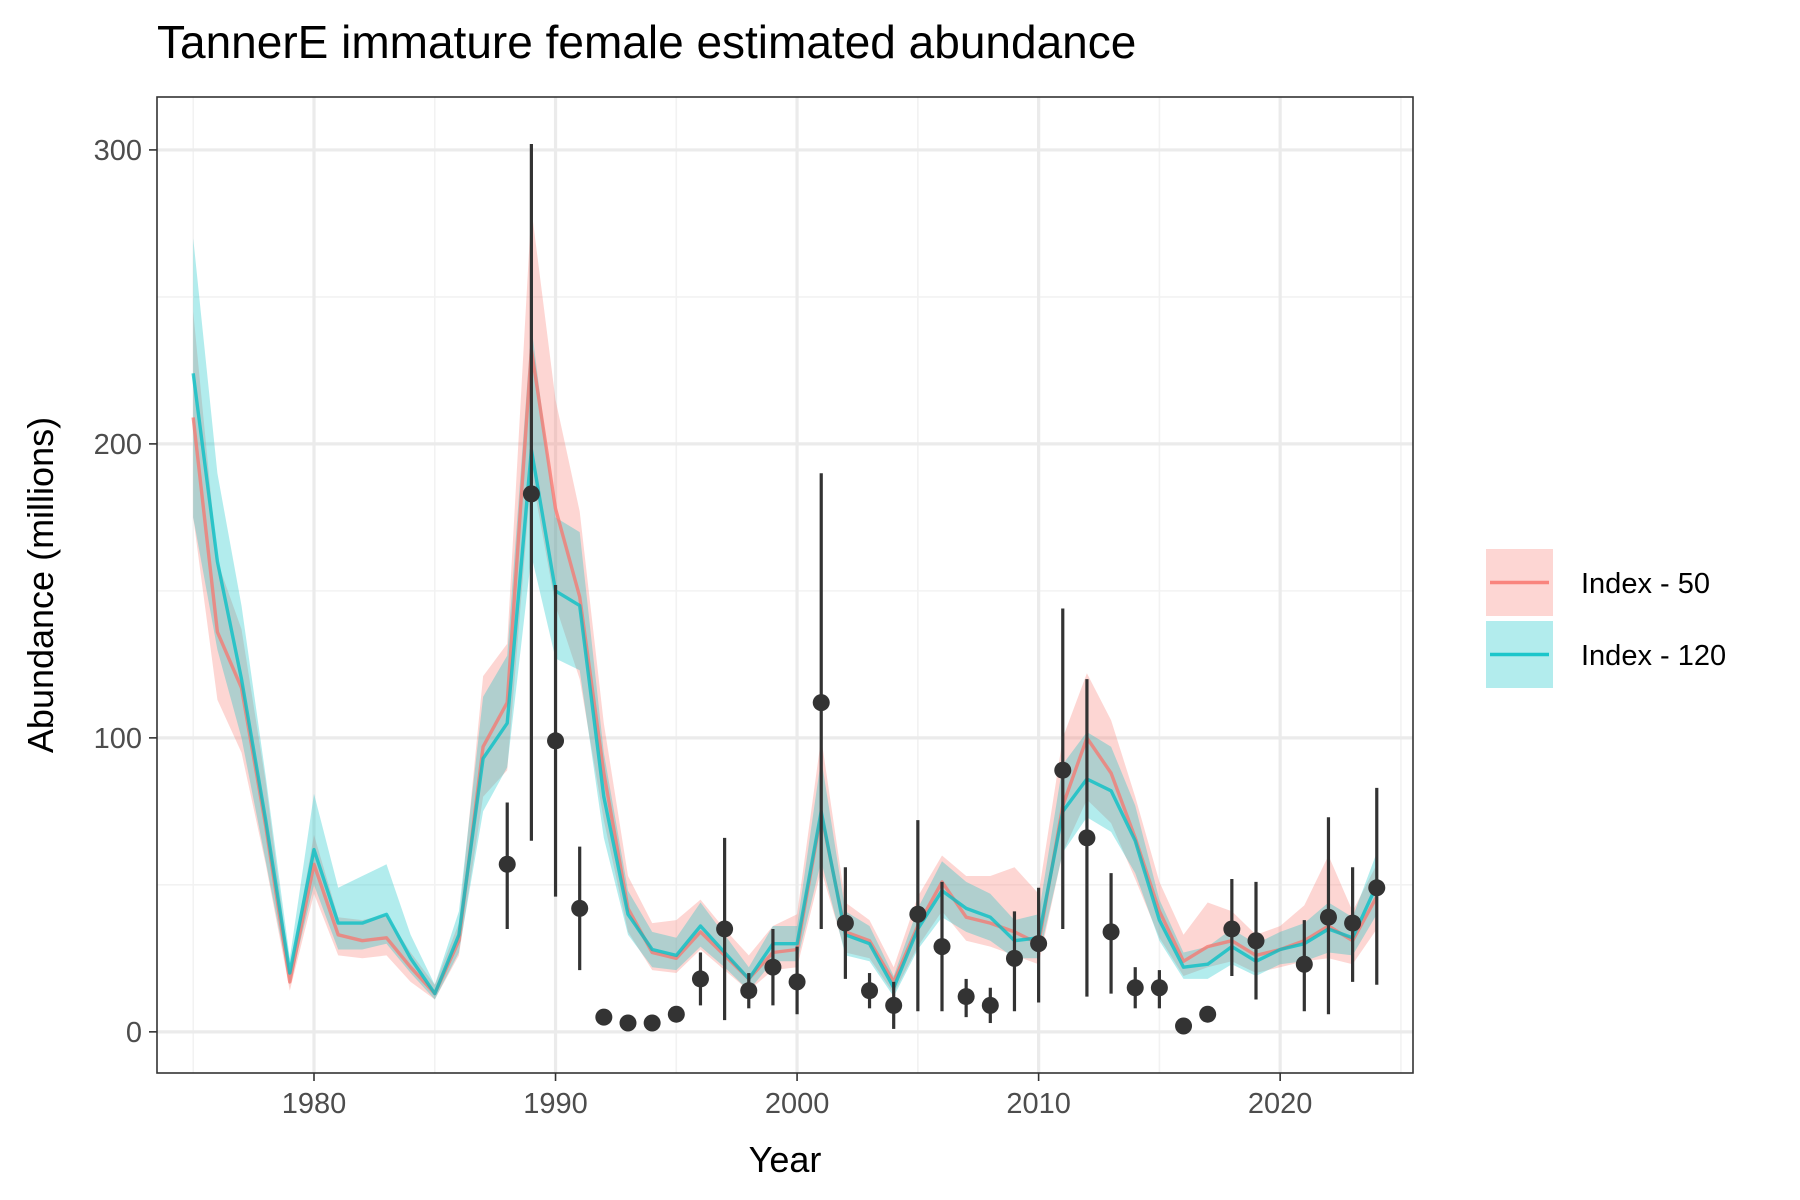 Image resolution: width=1800 pixels, height=1200 pixels. What do you see at coordinates (118, 739) in the screenshot?
I see `y-tick-label: 100` at bounding box center [118, 739].